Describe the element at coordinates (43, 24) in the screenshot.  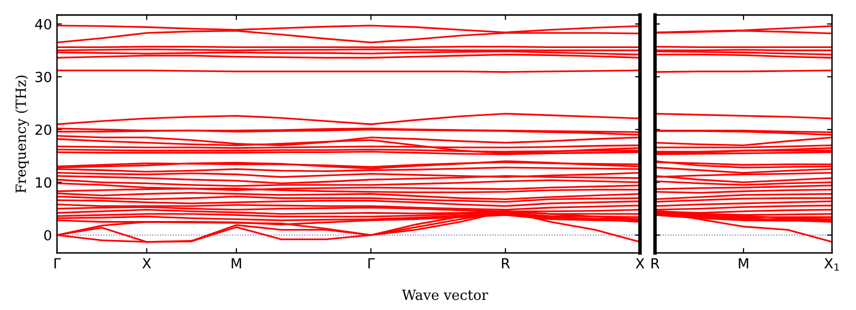
I see `y-tick-label: 40` at that location.